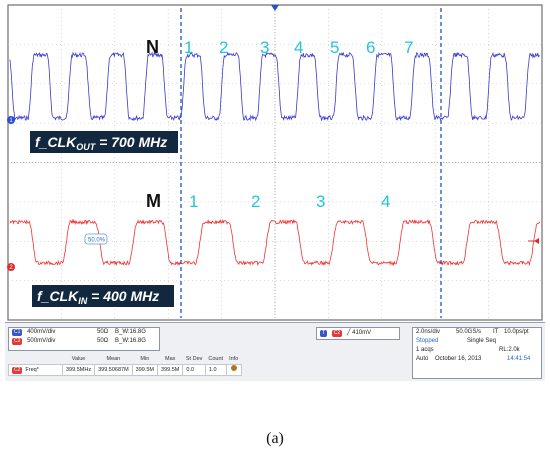 The image size is (550, 460). I want to click on run-state: Stopped, so click(427, 341).